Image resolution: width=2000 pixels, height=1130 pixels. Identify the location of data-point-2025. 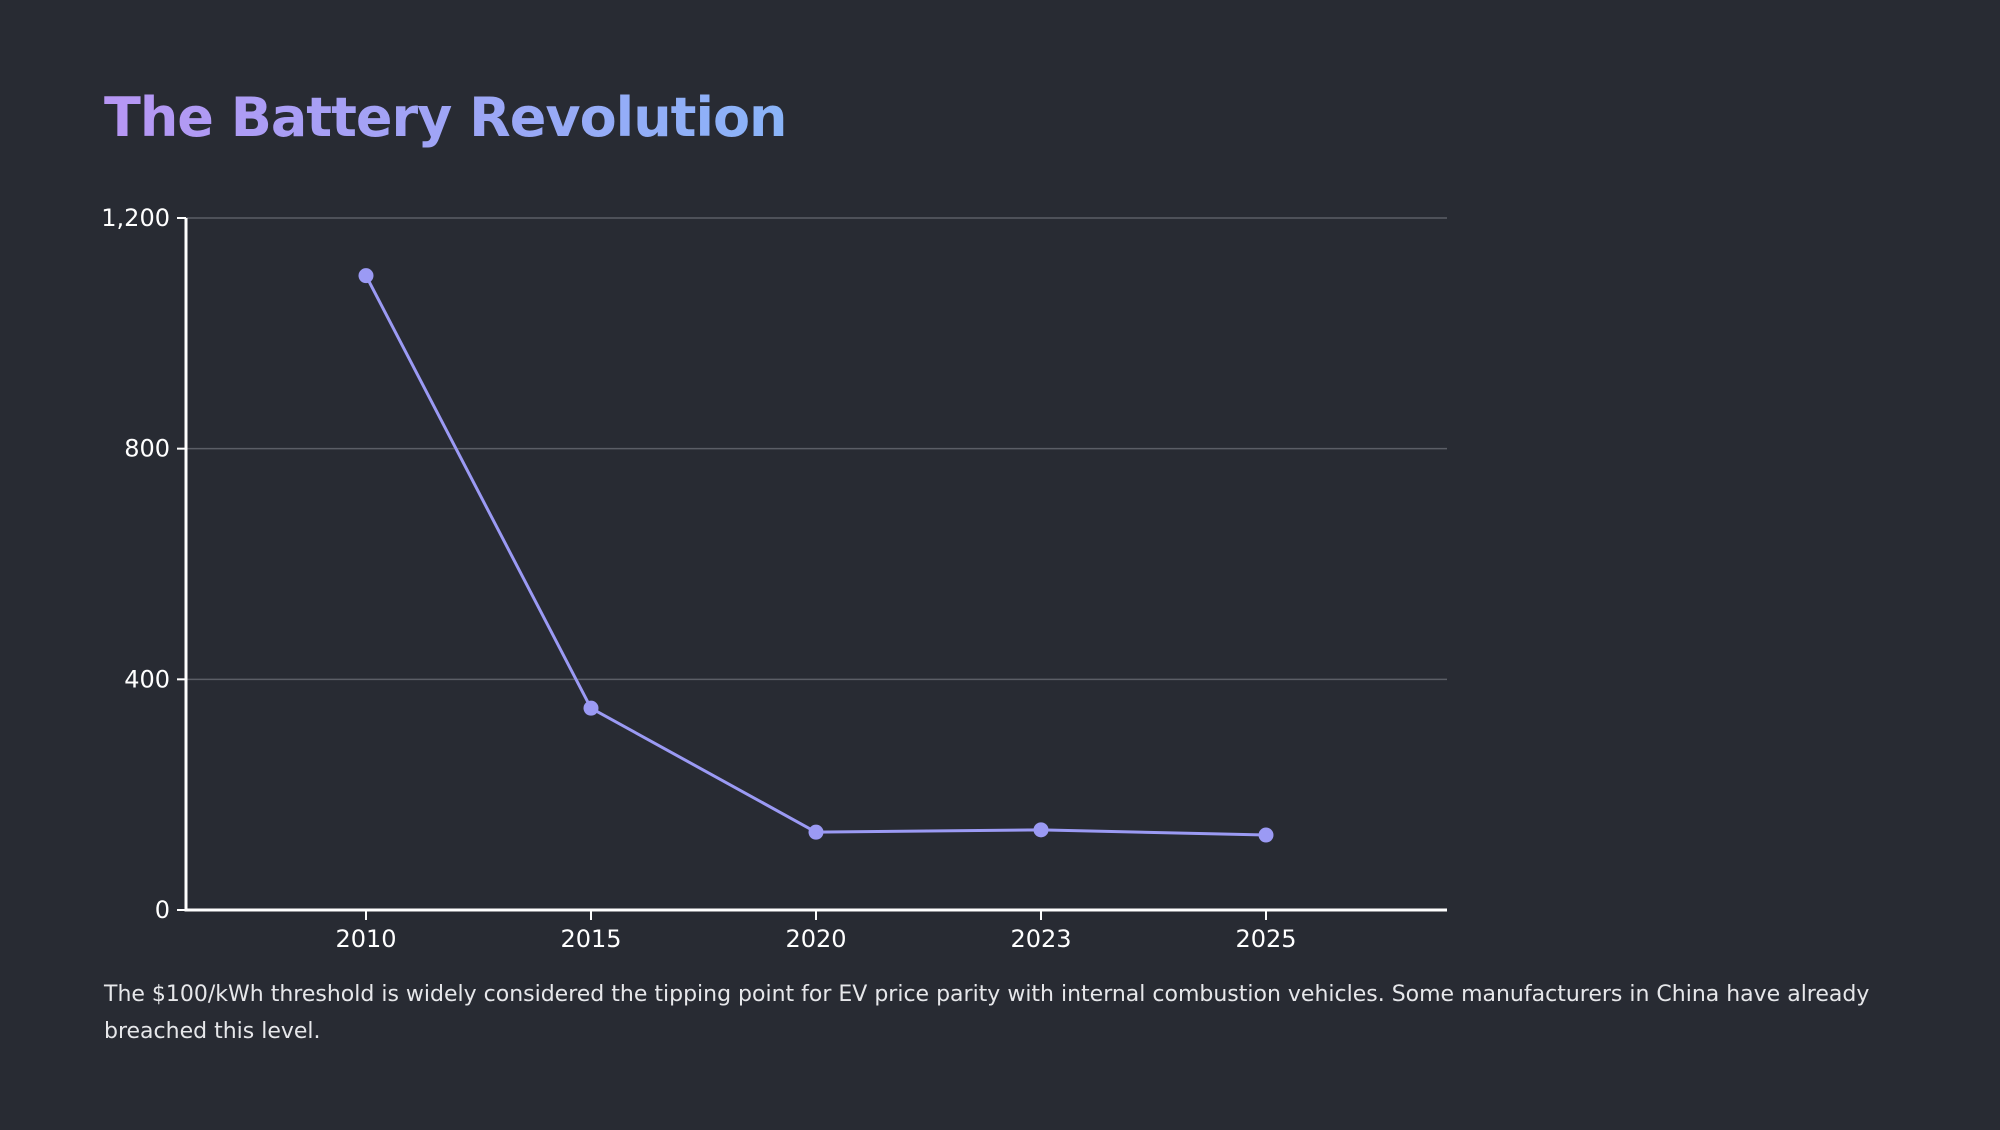
(1266, 835).